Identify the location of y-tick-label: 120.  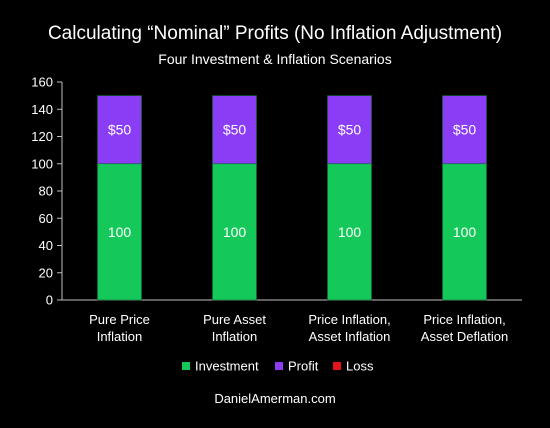
(42, 136).